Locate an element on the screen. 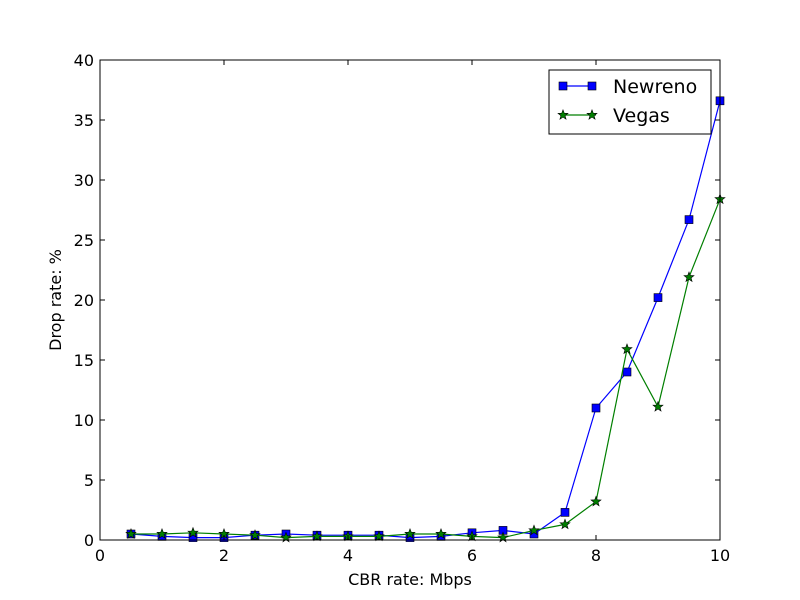 Image resolution: width=800 pixels, height=600 pixels. legend-box is located at coordinates (630, 102).